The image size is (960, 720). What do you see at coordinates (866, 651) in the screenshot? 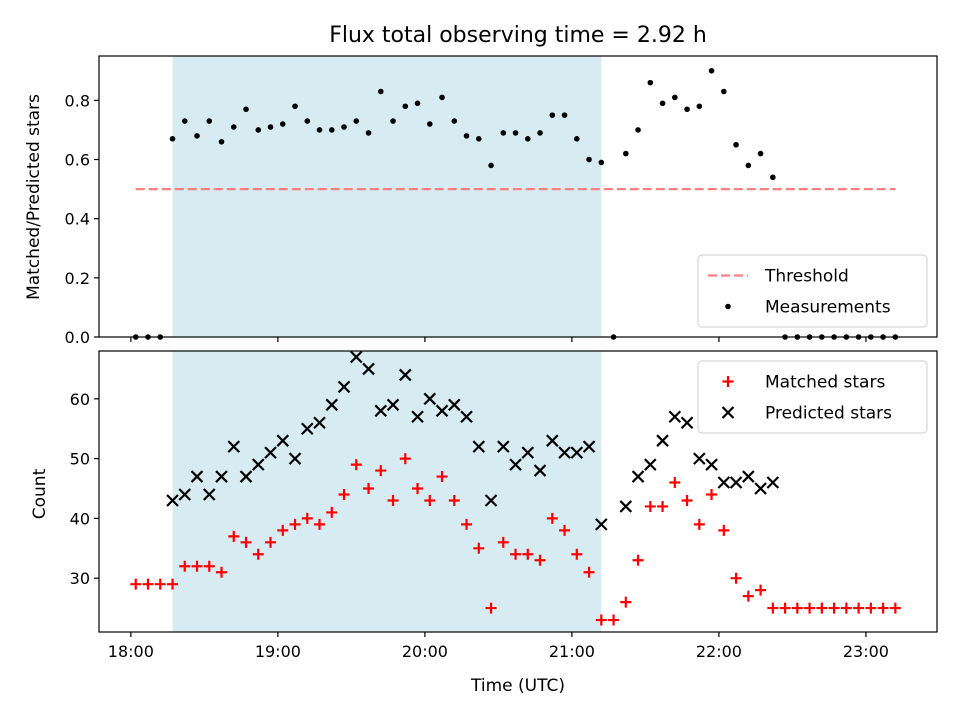
I see `x-tick-label: 23:00` at bounding box center [866, 651].